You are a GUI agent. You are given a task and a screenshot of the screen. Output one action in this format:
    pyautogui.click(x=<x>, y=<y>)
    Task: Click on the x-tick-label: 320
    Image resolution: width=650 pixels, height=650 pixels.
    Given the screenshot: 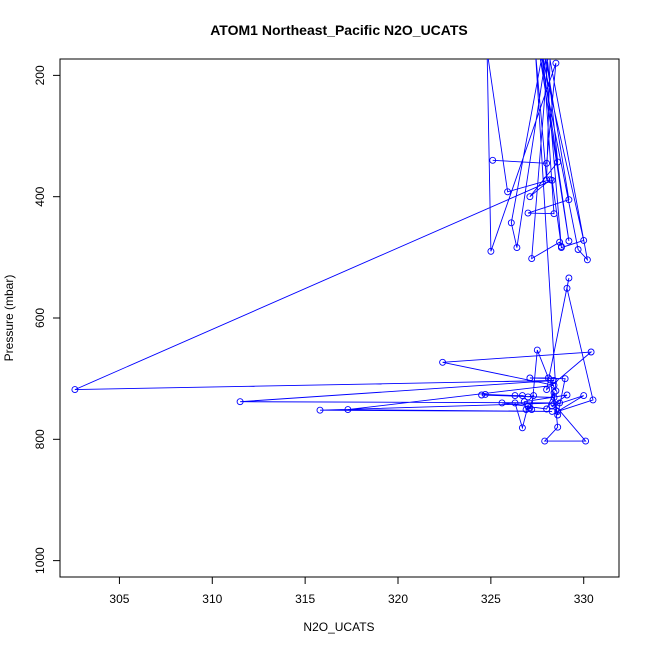 What is the action you would take?
    pyautogui.click(x=398, y=599)
    